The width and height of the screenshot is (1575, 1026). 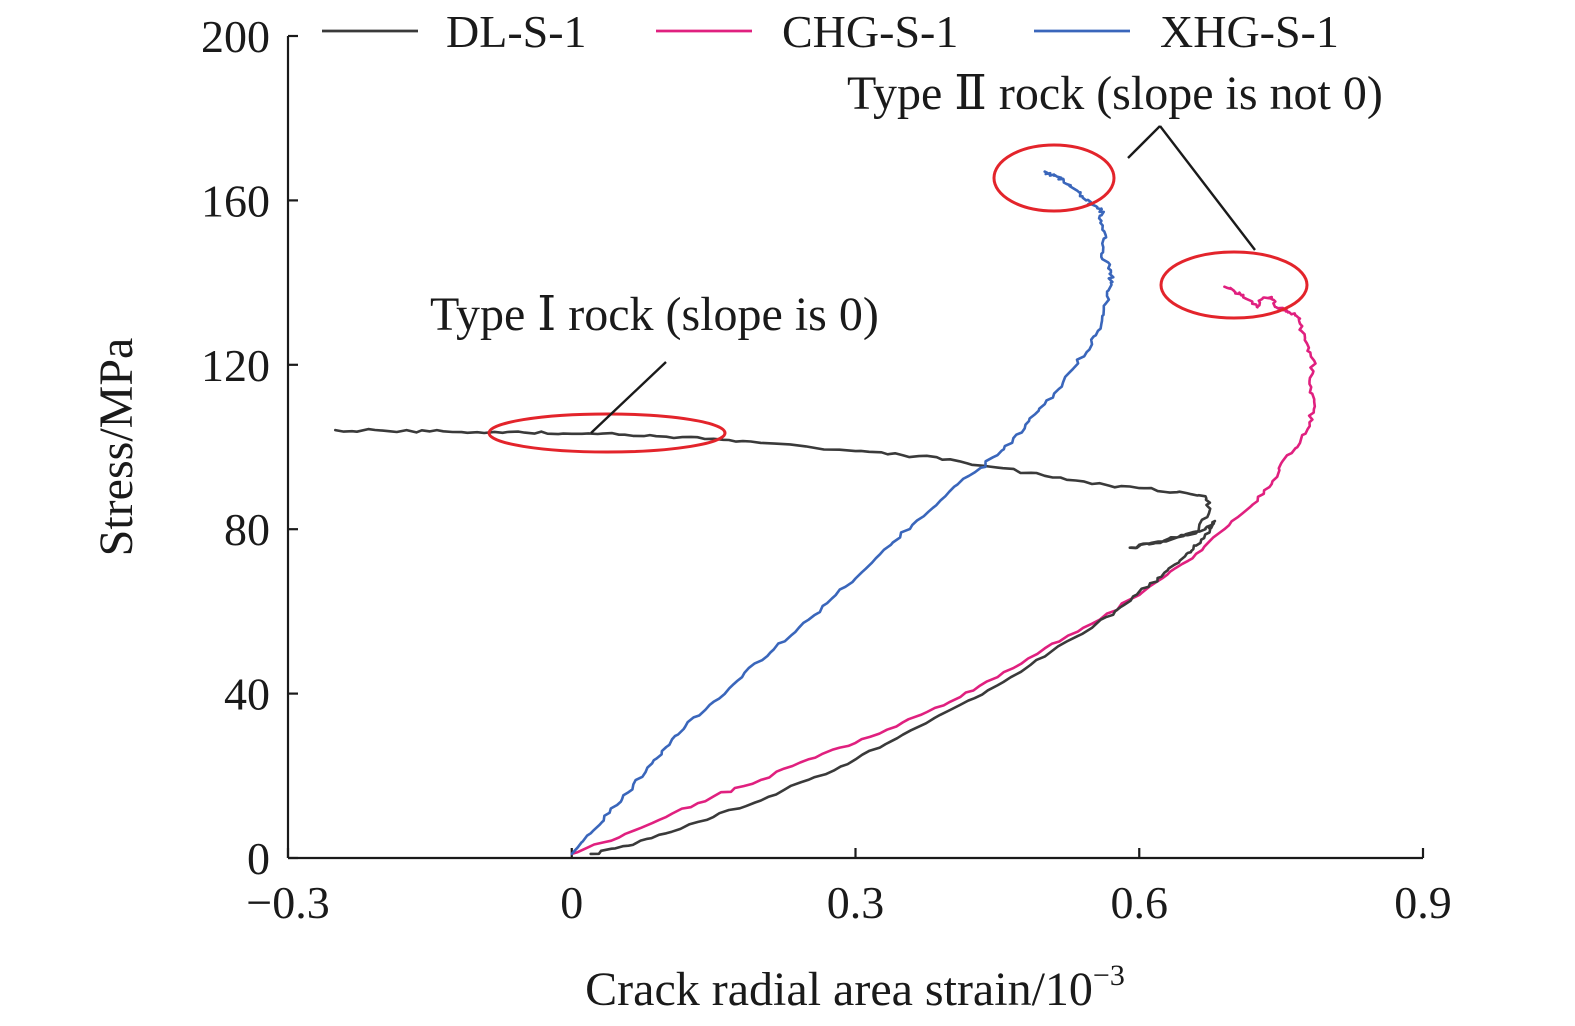 What do you see at coordinates (235, 365) in the screenshot?
I see `y-tick-label: 120` at bounding box center [235, 365].